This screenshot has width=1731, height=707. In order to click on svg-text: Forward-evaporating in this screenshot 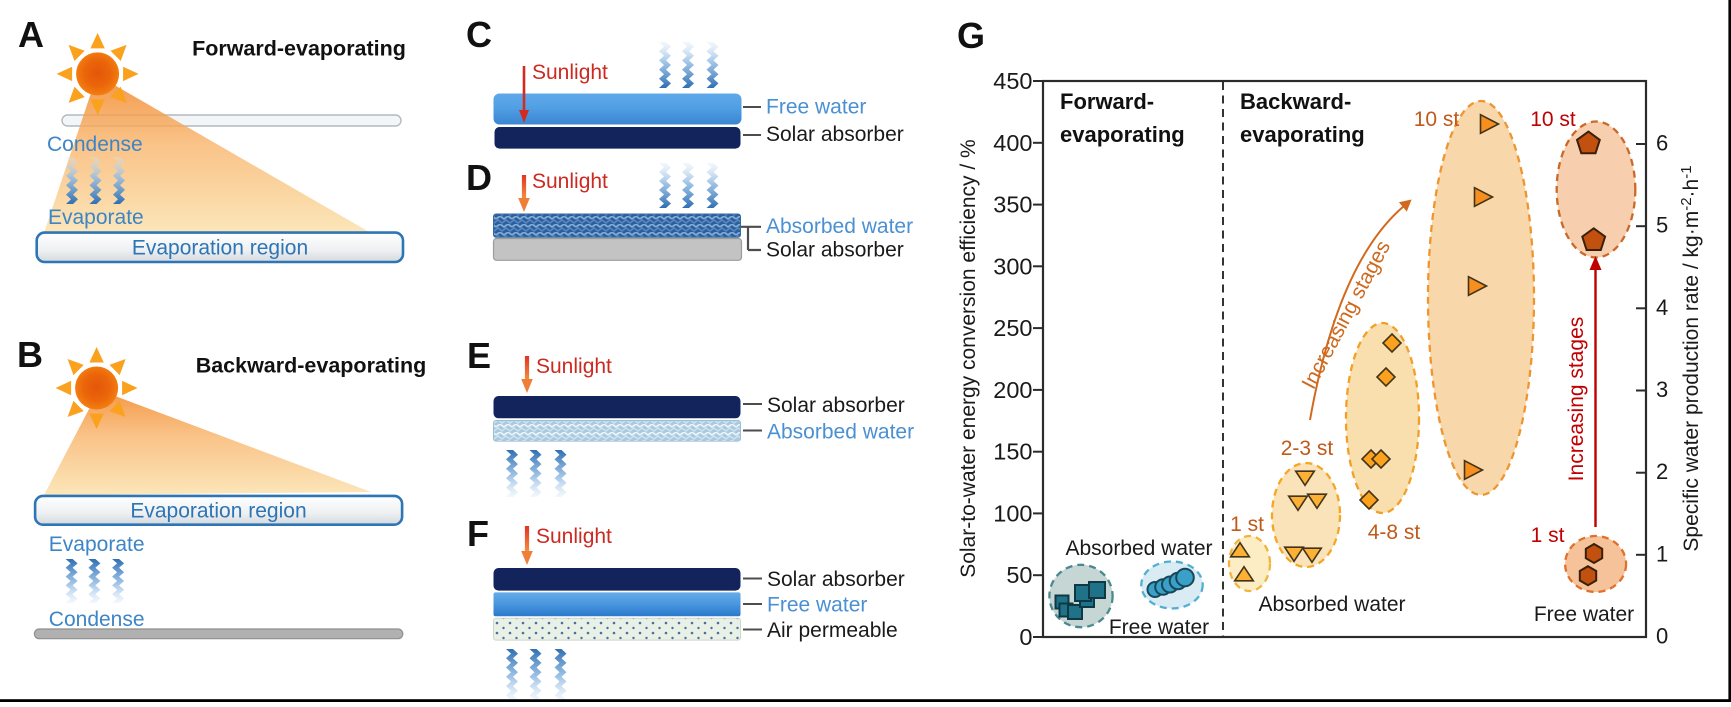, I will do `click(299, 49)`.